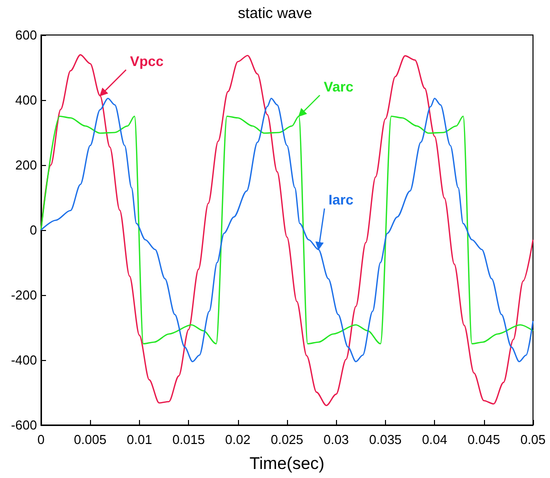 The image size is (550, 478). I want to click on annotation: Iarc, so click(341, 200).